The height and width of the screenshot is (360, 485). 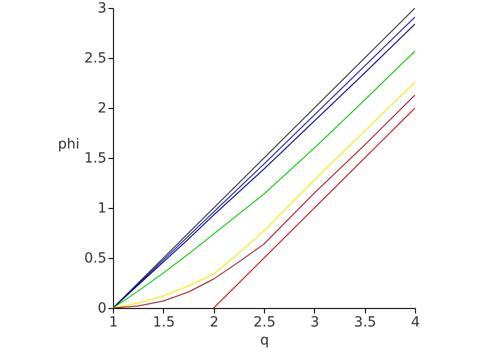 What do you see at coordinates (95, 258) in the screenshot?
I see `y-tick-label: 0.5` at bounding box center [95, 258].